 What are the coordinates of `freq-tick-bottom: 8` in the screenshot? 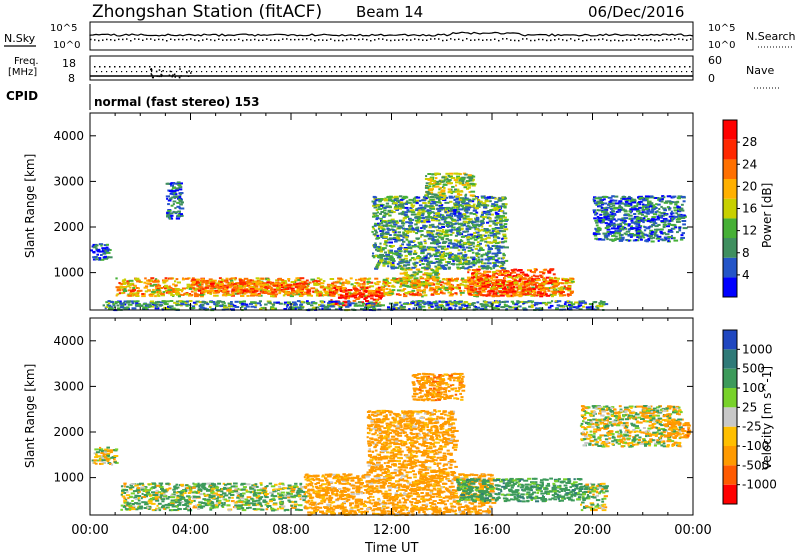 It's located at (71, 78).